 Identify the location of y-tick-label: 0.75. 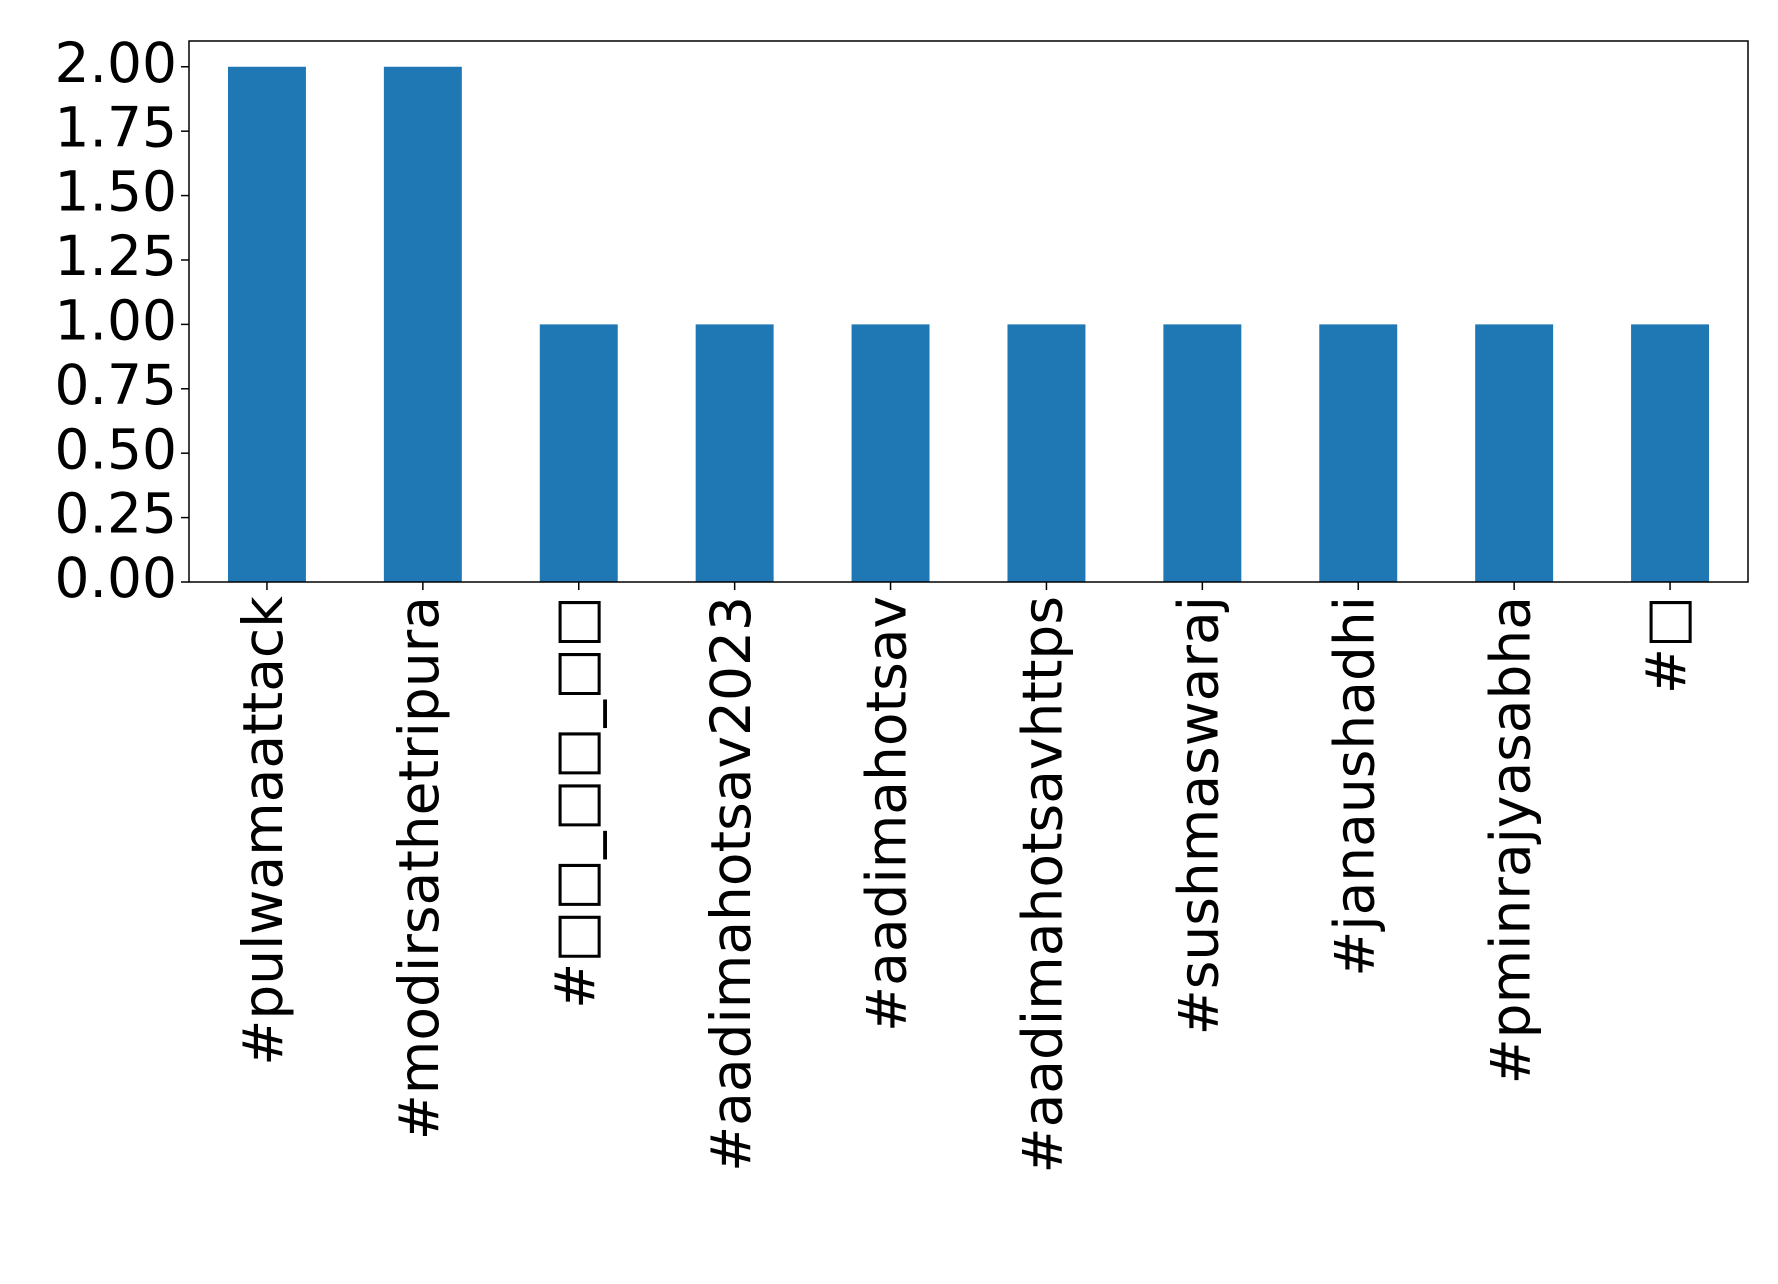
(116, 385).